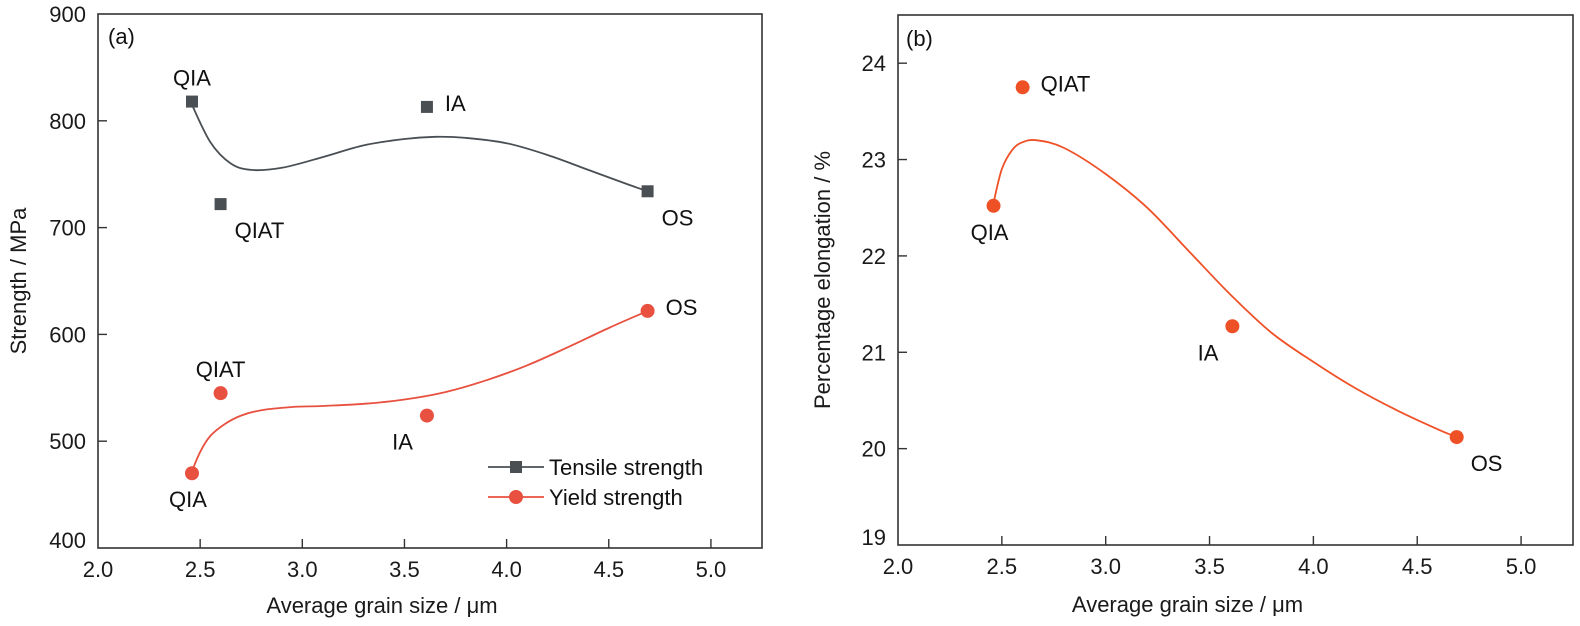  I want to click on y-tick-label: 22, so click(874, 256).